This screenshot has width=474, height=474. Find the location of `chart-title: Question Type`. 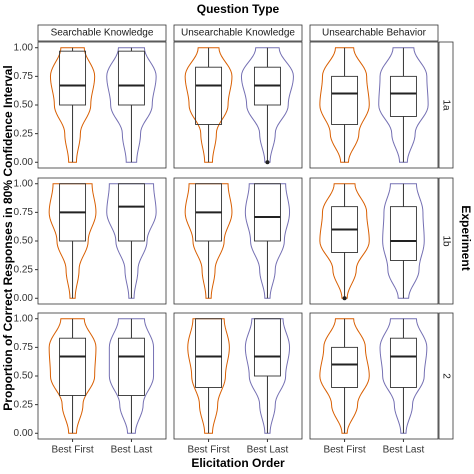

chart-title: Question Type is located at coordinates (238, 9).